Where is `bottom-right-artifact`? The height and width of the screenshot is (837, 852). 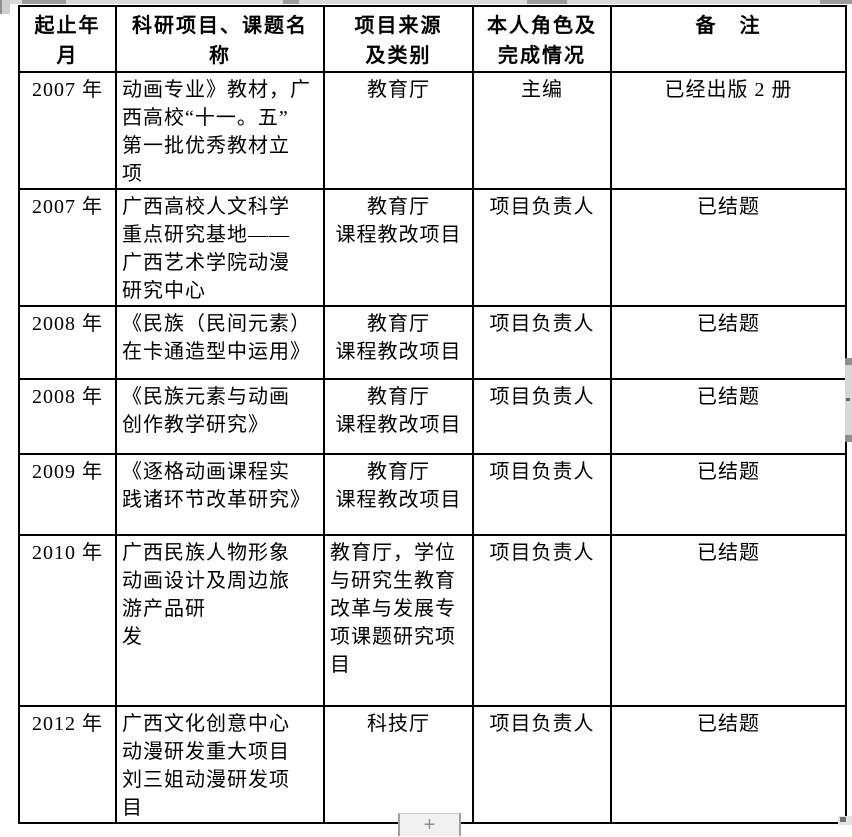 bottom-right-artifact is located at coordinates (845, 820).